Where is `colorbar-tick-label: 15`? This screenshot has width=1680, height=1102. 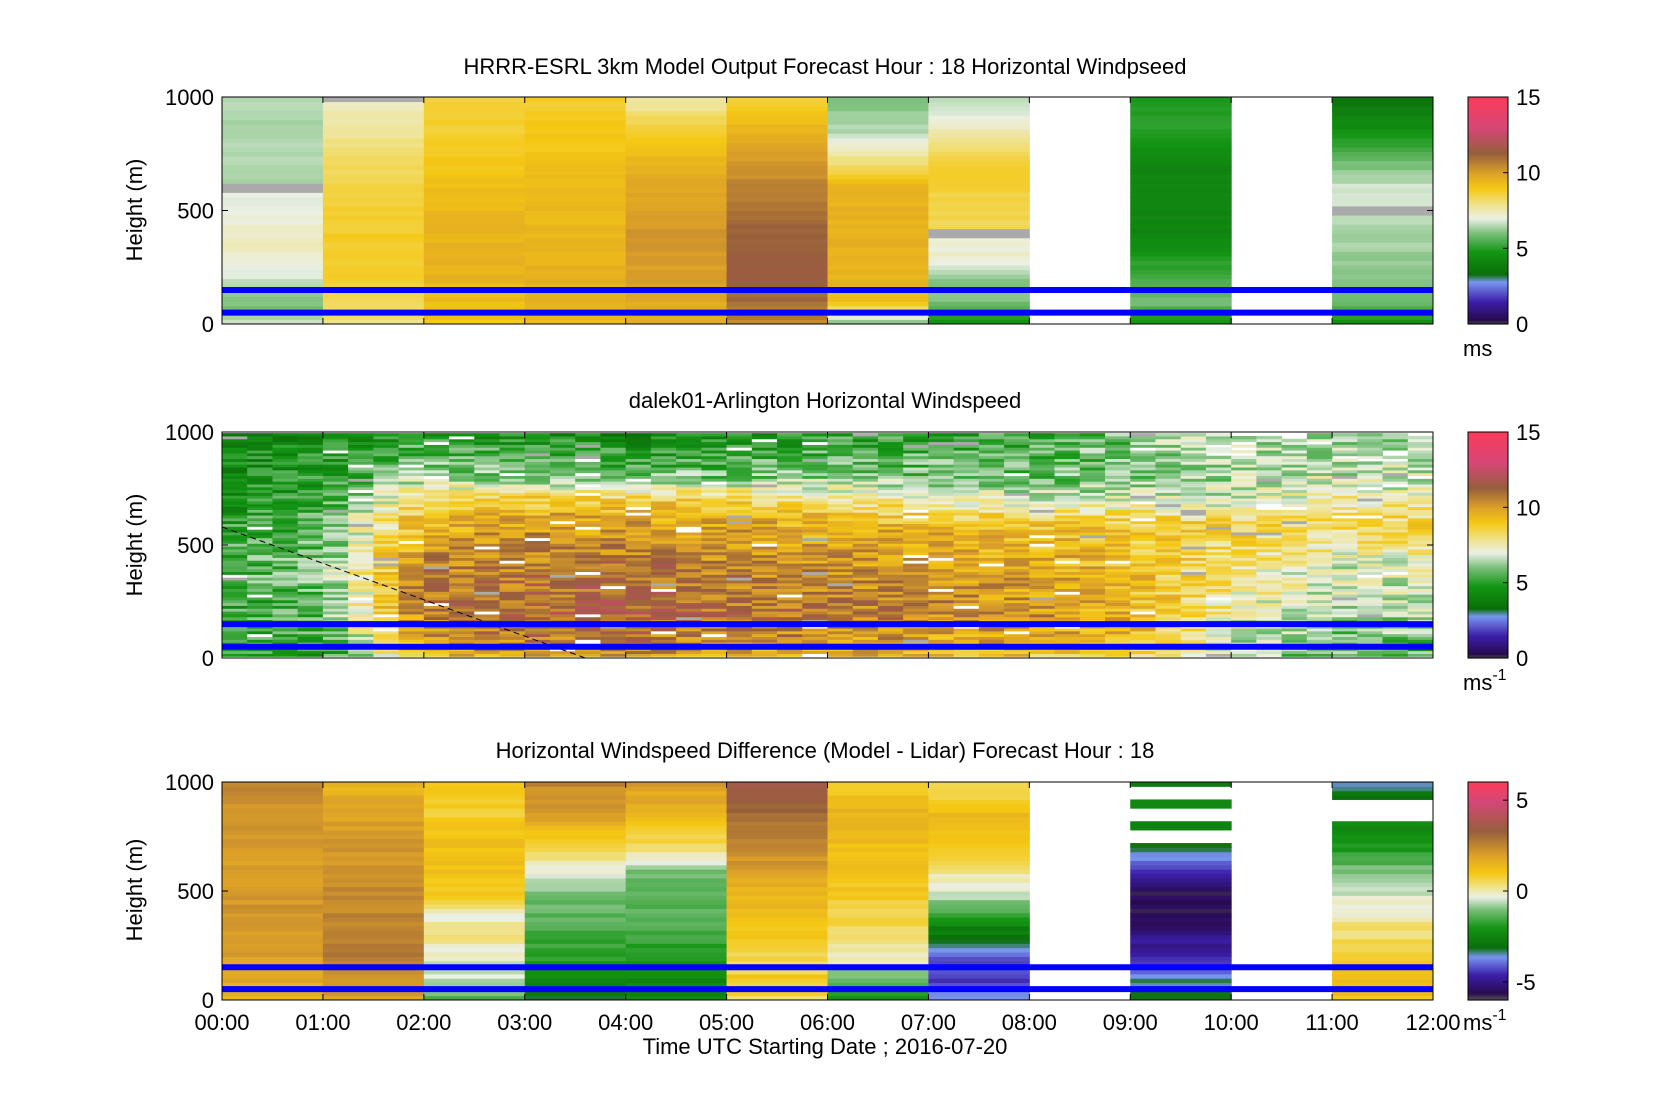
colorbar-tick-label: 15 is located at coordinates (1528, 432).